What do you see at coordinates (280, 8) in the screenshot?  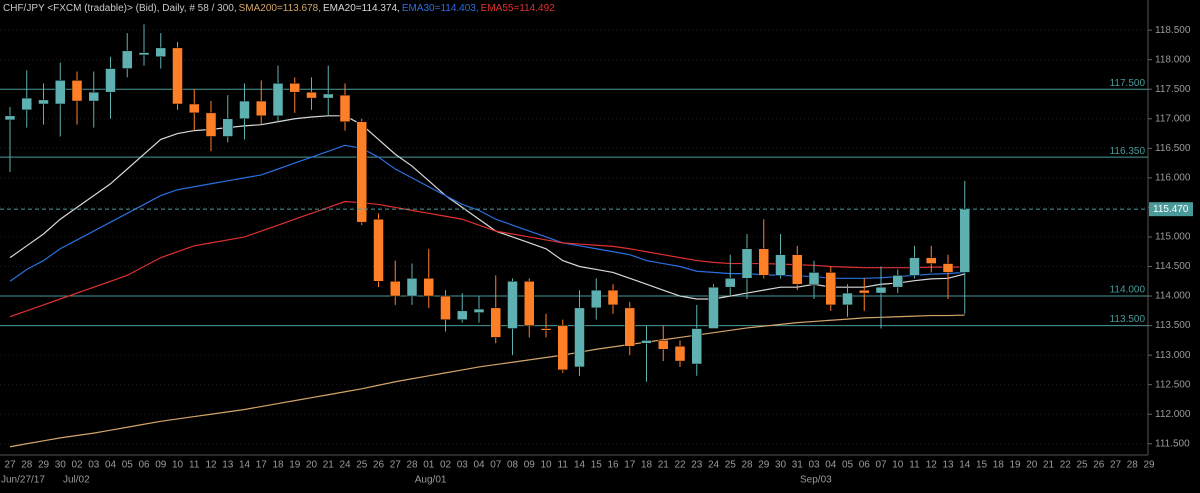 I see `indicator-label: SMA200=113.678,` at bounding box center [280, 8].